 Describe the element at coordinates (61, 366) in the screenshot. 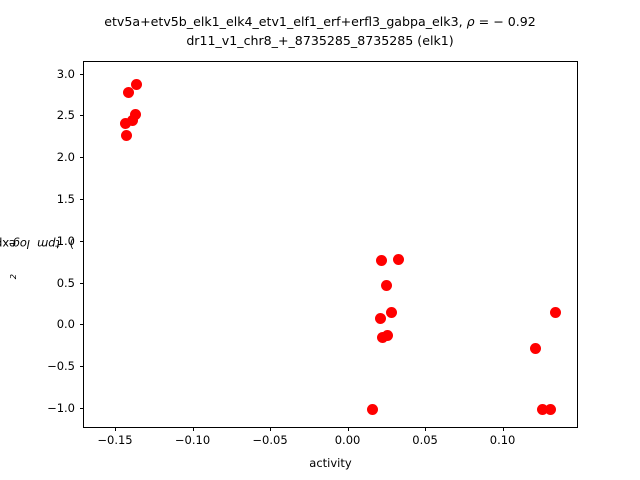

I see `y-axis-tick-label: −0.5` at that location.